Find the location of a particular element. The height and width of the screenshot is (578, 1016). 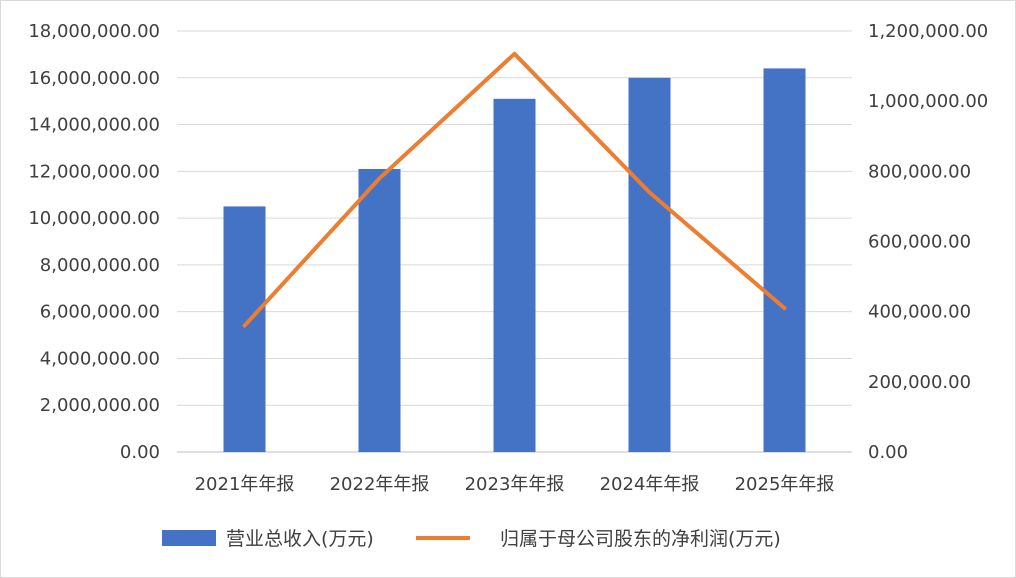

left-tick-label: 8,000,000.00 is located at coordinates (100, 265).